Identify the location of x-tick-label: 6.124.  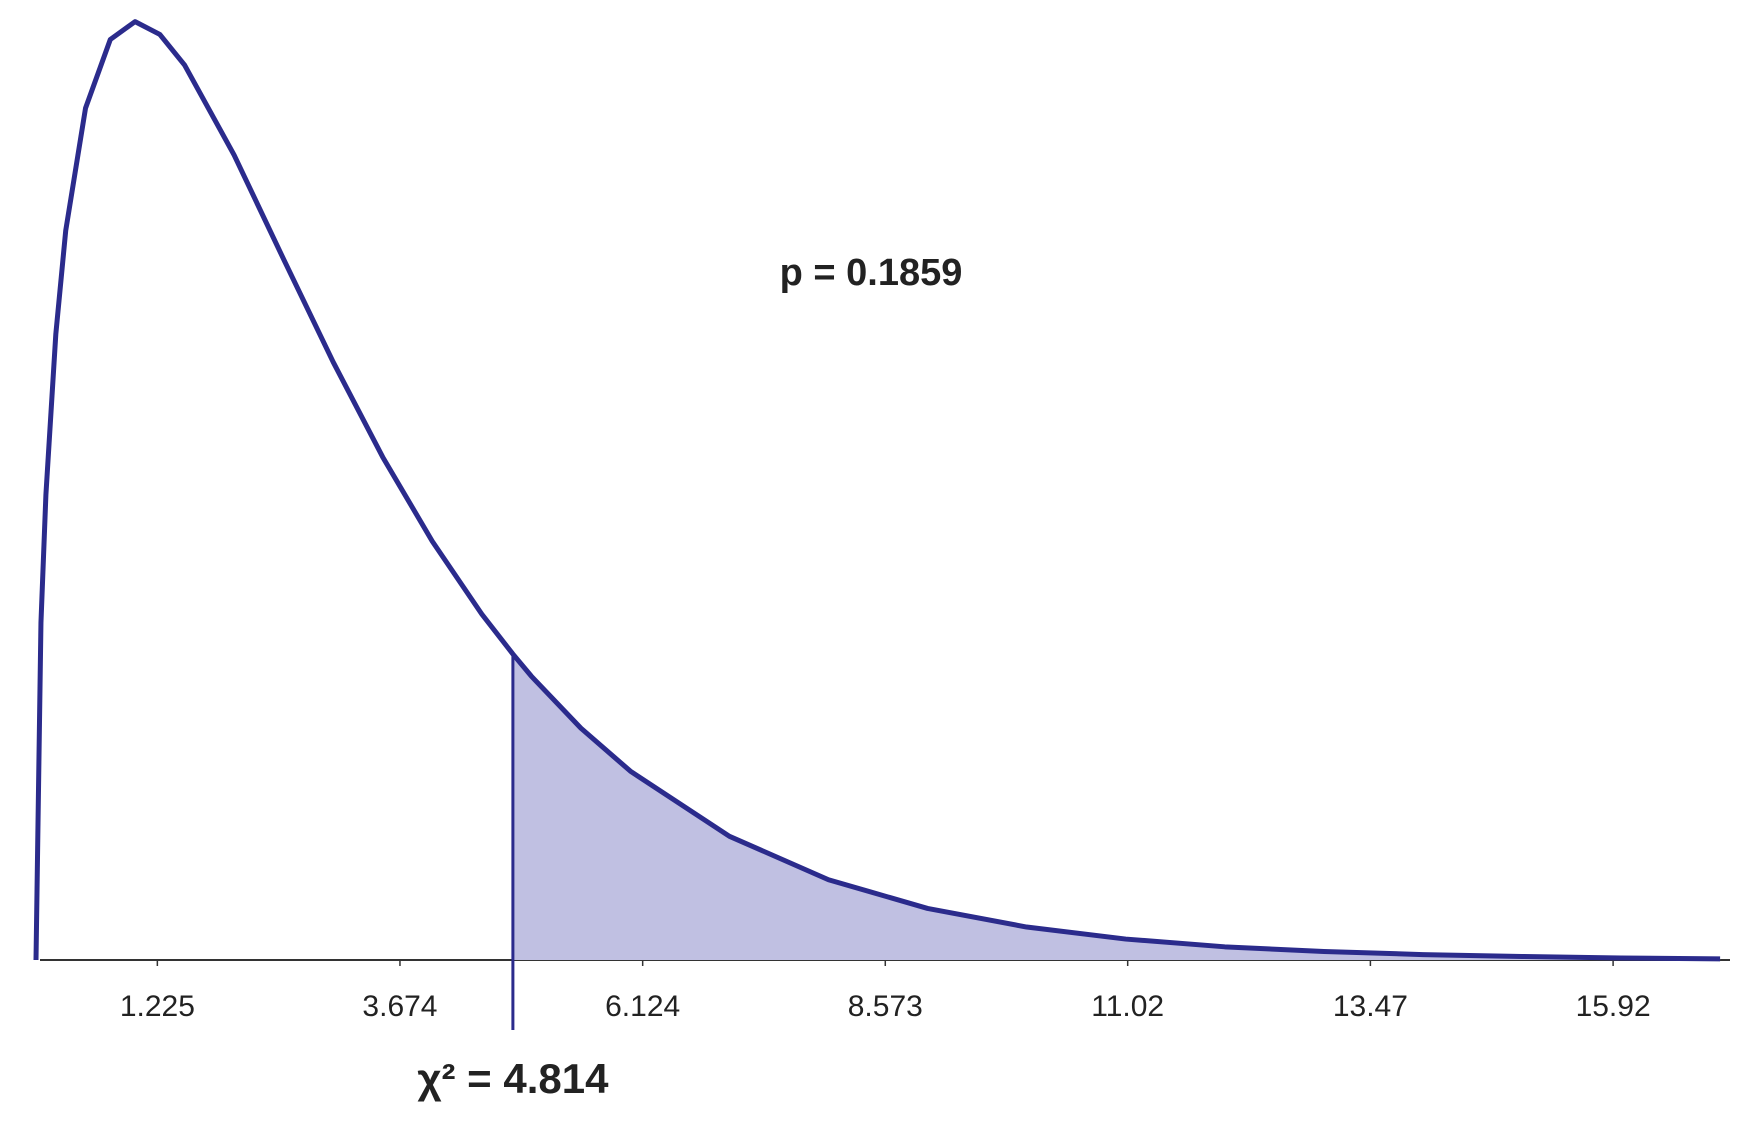
(642, 1006).